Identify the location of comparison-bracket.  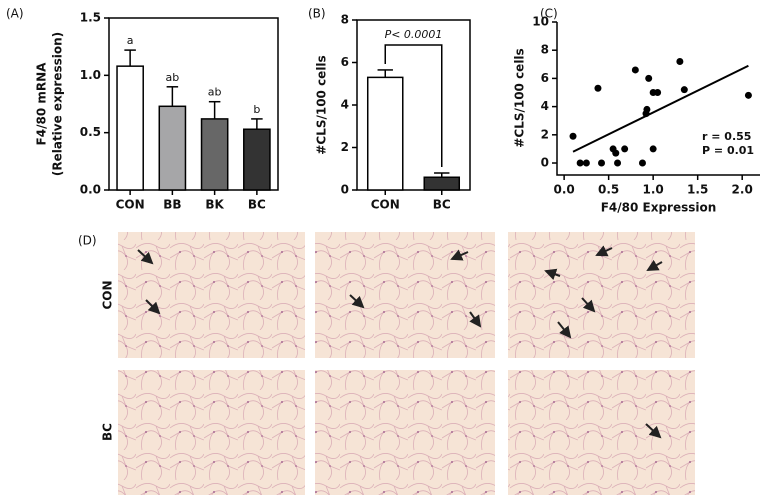
(413, 105).